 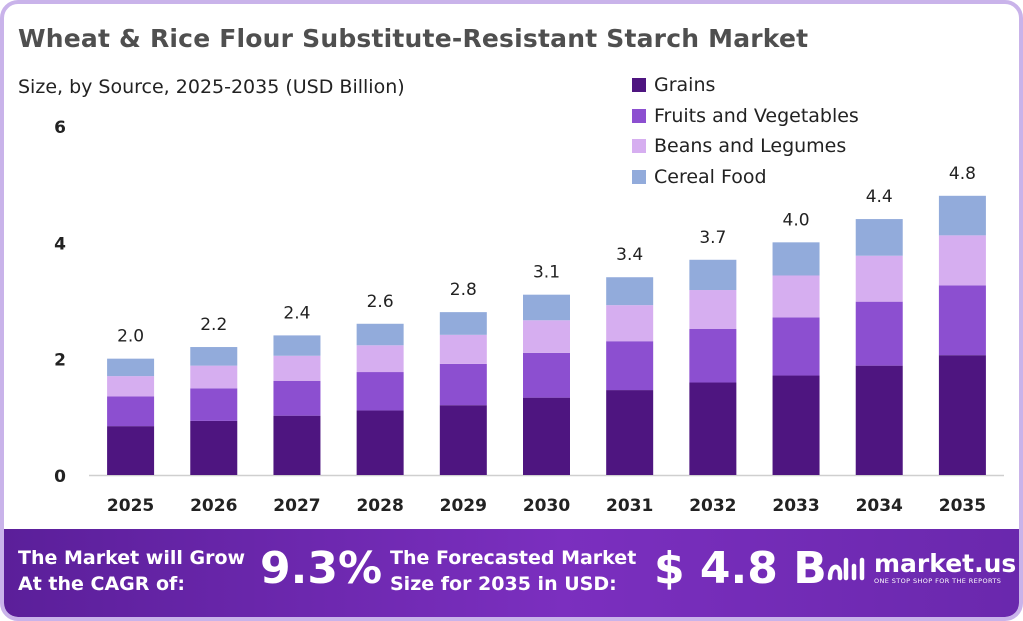 What do you see at coordinates (463, 290) in the screenshot?
I see `data-label-total: 2.8` at bounding box center [463, 290].